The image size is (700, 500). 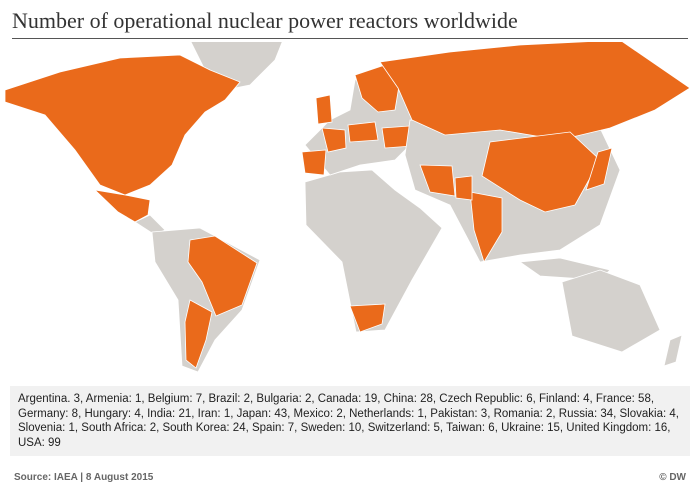 I want to click on africa, so click(x=373, y=251).